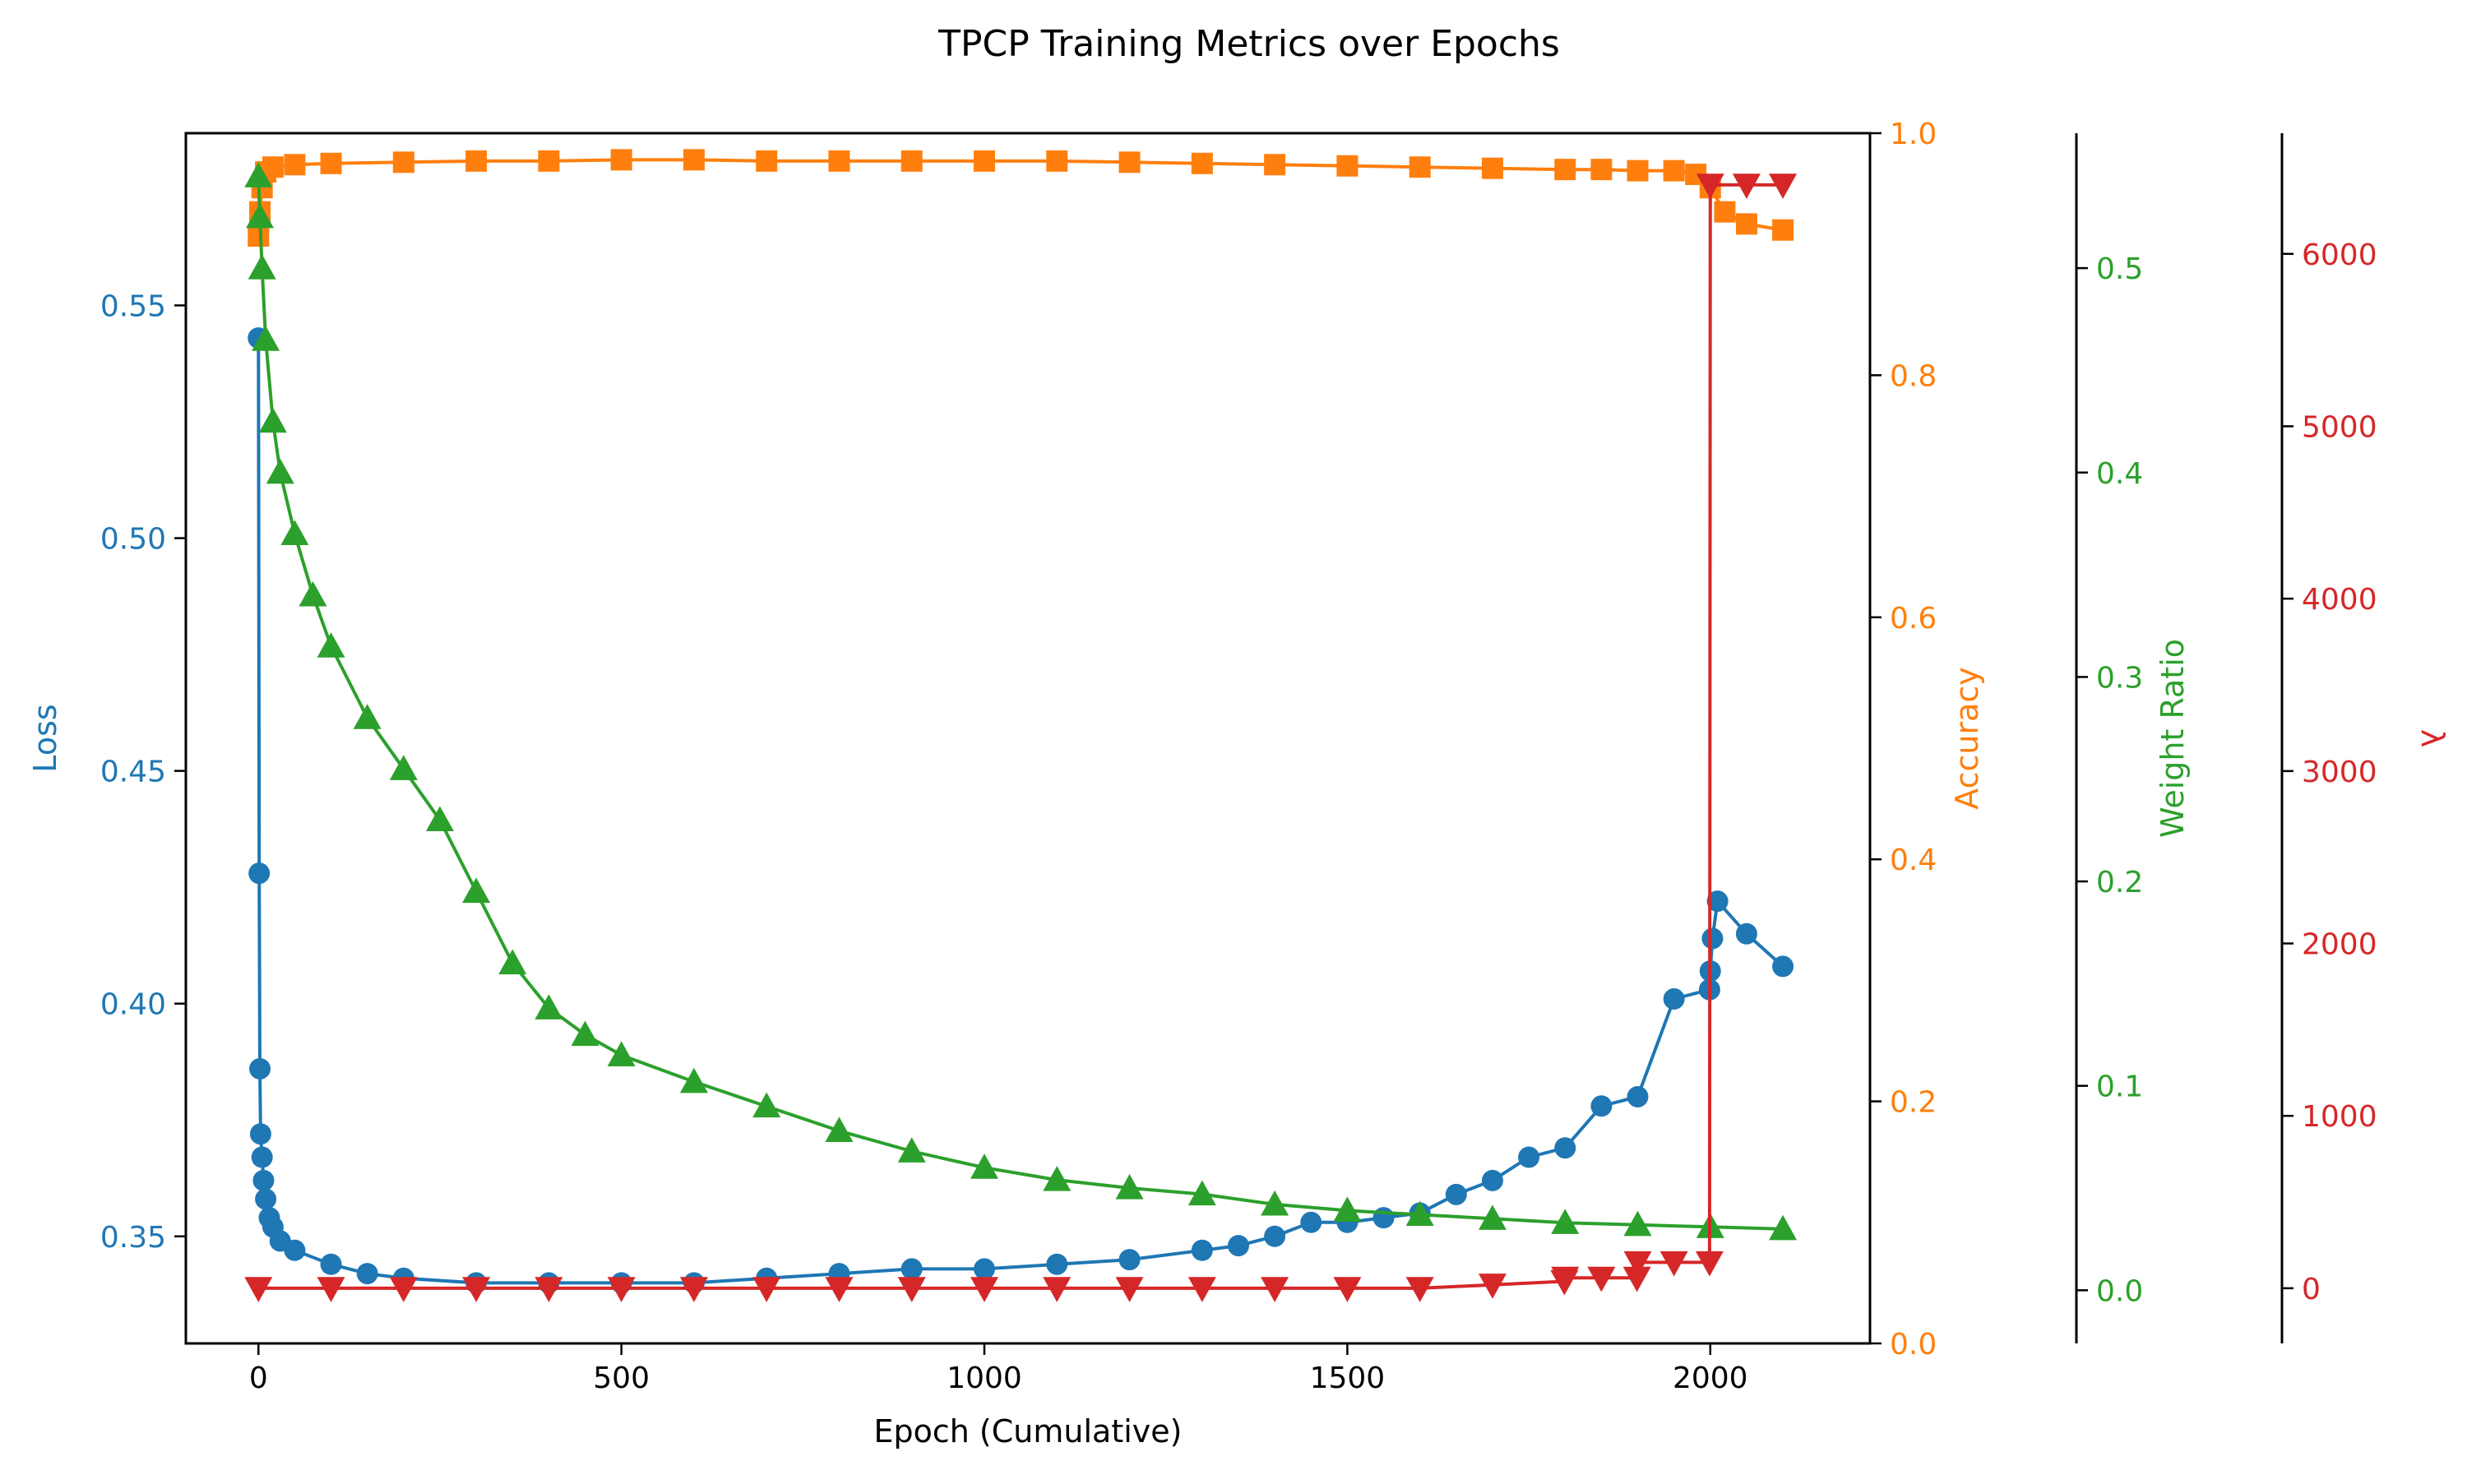 This screenshot has height=1484, width=2467. Describe the element at coordinates (2339, 945) in the screenshot. I see `lambda-tick-label: 2000` at that location.